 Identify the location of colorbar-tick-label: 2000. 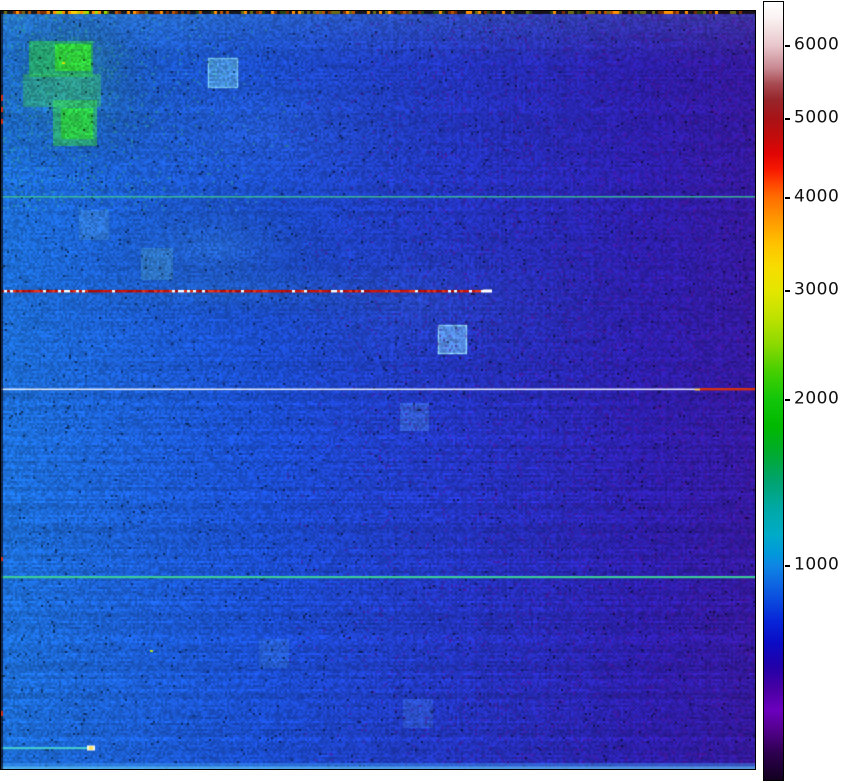
(817, 398).